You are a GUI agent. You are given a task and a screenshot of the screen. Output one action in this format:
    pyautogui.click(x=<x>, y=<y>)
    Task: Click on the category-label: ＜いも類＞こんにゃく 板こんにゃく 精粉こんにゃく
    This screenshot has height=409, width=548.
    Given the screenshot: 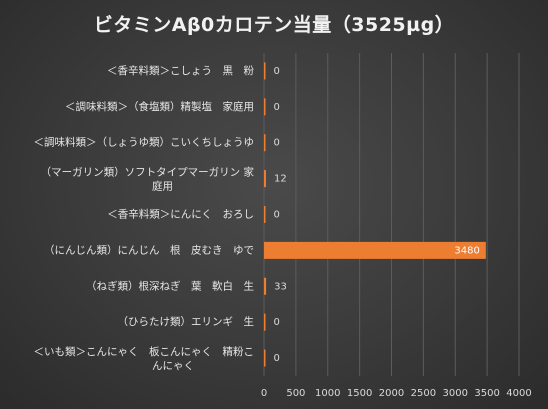 What is the action you would take?
    pyautogui.click(x=144, y=358)
    